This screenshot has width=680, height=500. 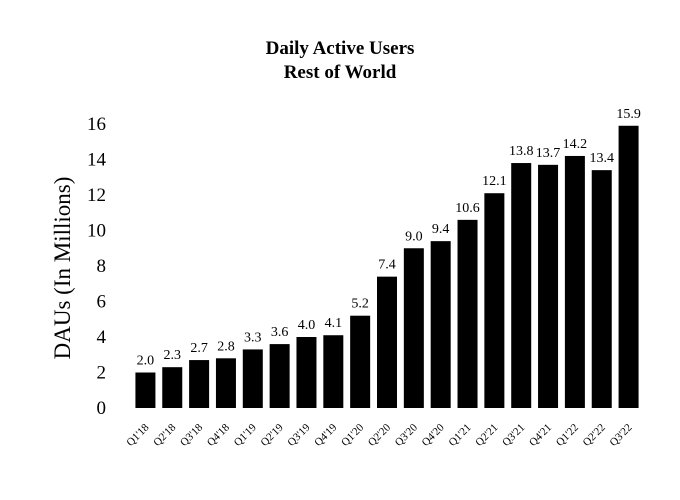 I want to click on x-tick-label: Q2'22, so click(x=594, y=435).